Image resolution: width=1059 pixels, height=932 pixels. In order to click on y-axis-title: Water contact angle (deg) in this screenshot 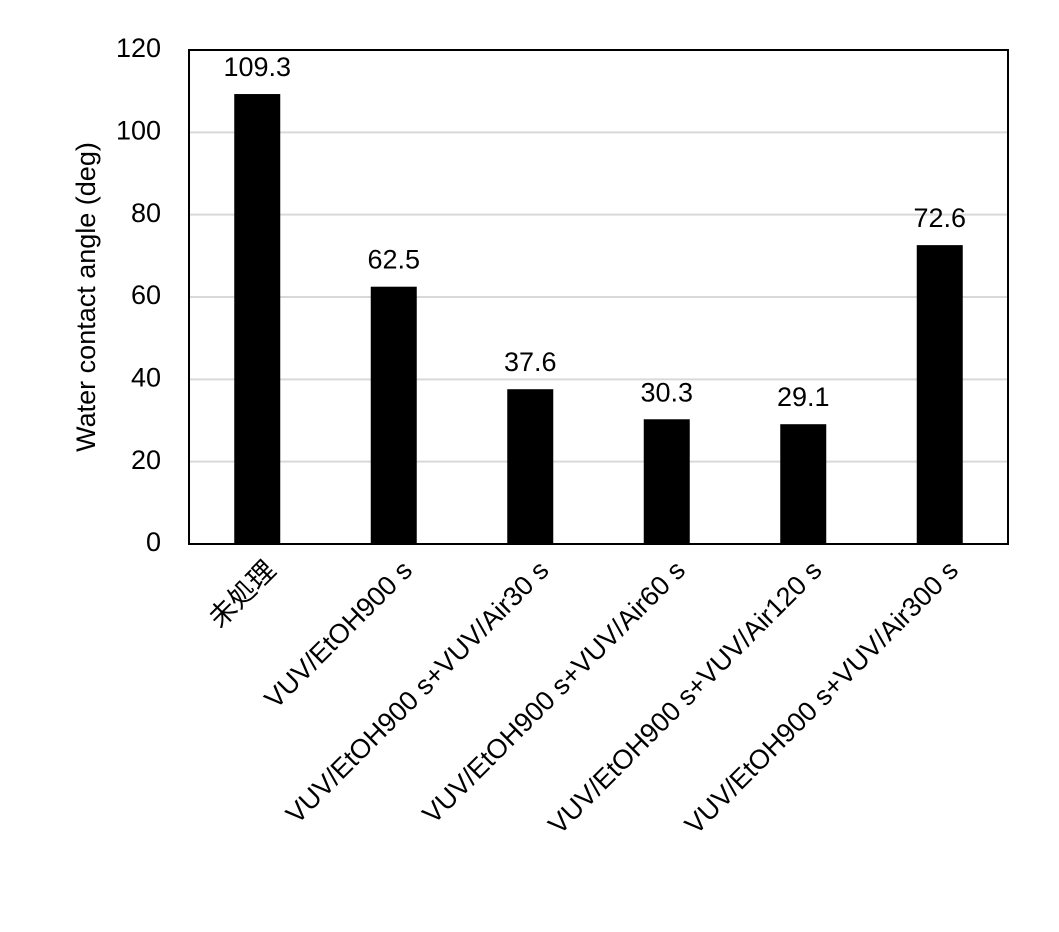, I will do `click(86, 297)`.